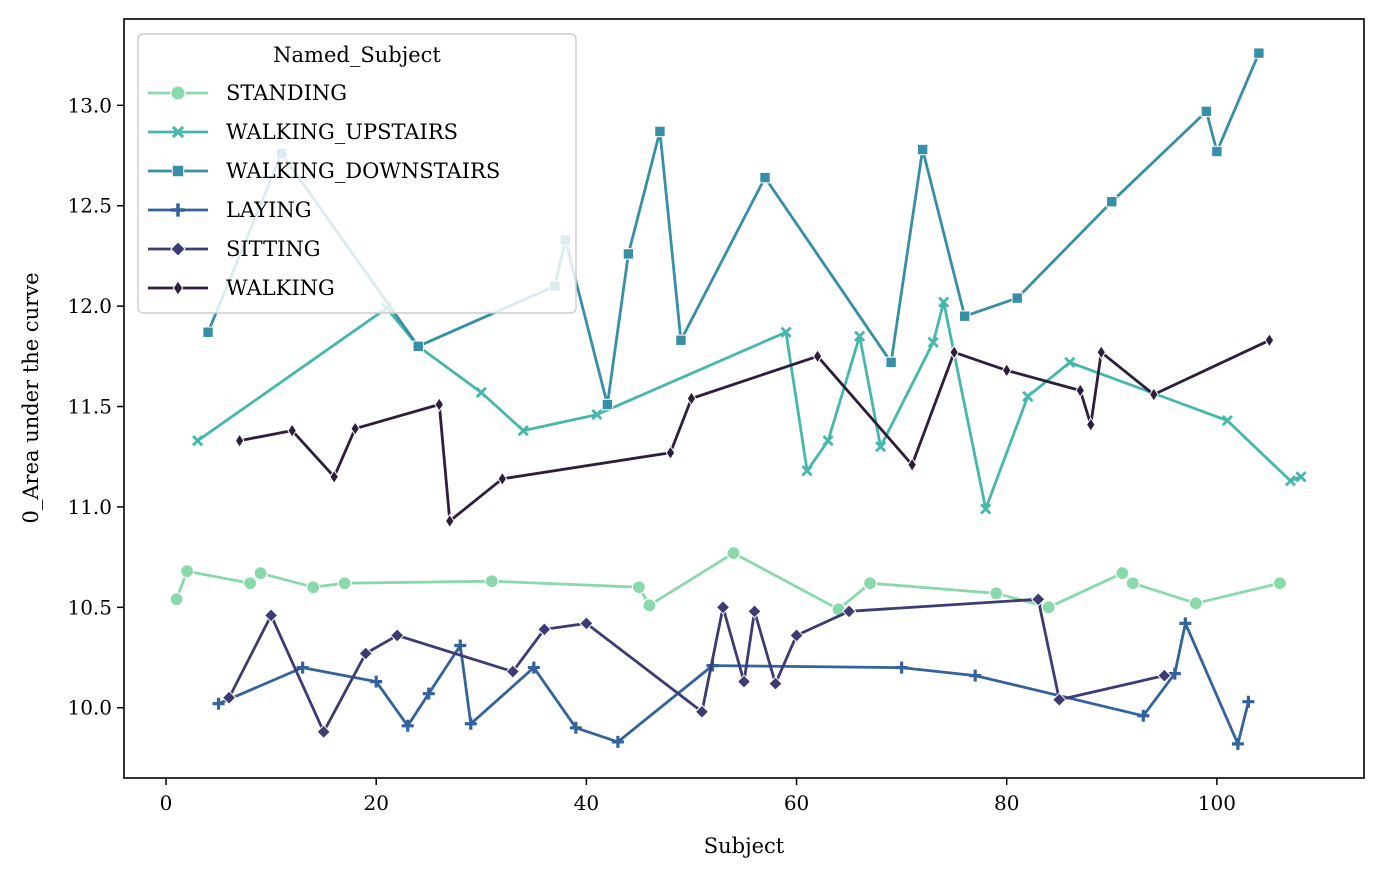 The image size is (1384, 880). What do you see at coordinates (89, 206) in the screenshot?
I see `y-tick-label: 12.5` at bounding box center [89, 206].